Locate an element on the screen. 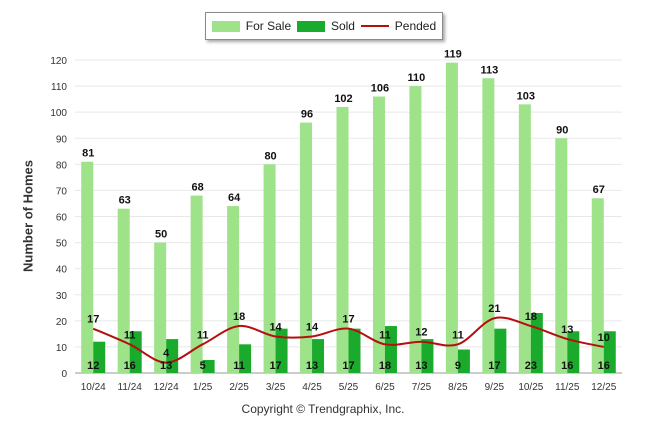  pended-value-label: 4 is located at coordinates (166, 354).